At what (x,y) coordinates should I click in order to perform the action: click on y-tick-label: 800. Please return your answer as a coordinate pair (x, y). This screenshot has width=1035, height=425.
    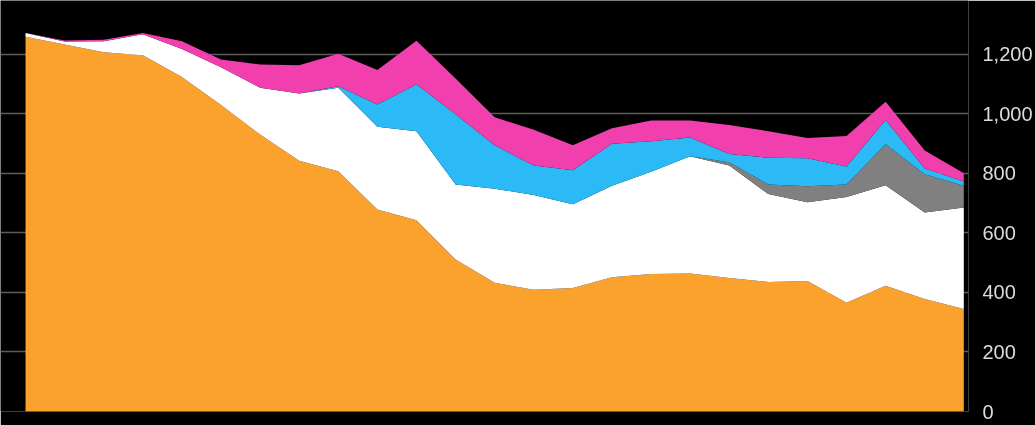
    Looking at the image, I should click on (999, 173).